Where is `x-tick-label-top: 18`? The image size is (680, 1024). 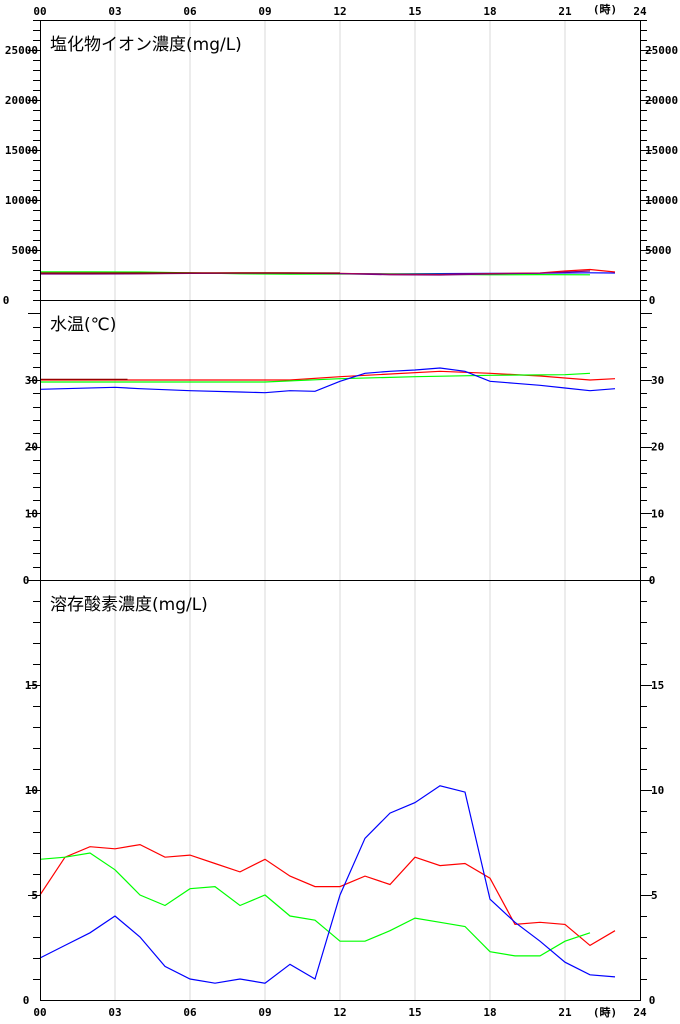 x-tick-label-top: 18 is located at coordinates (489, 11).